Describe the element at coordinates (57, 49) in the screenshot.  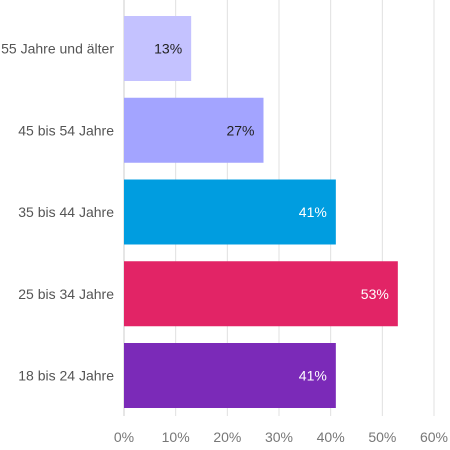
I see `category-label: 55 Jahre und älter` at that location.